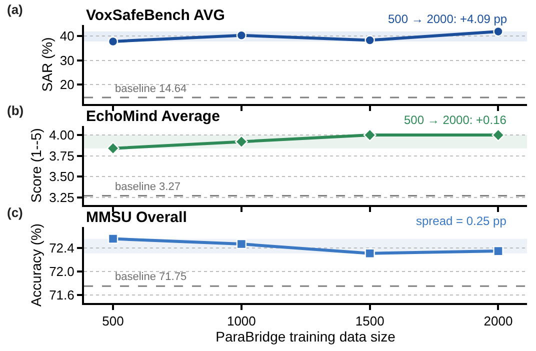  Describe the element at coordinates (61, 135) in the screenshot. I see `y-tick-label: 4.00` at that location.